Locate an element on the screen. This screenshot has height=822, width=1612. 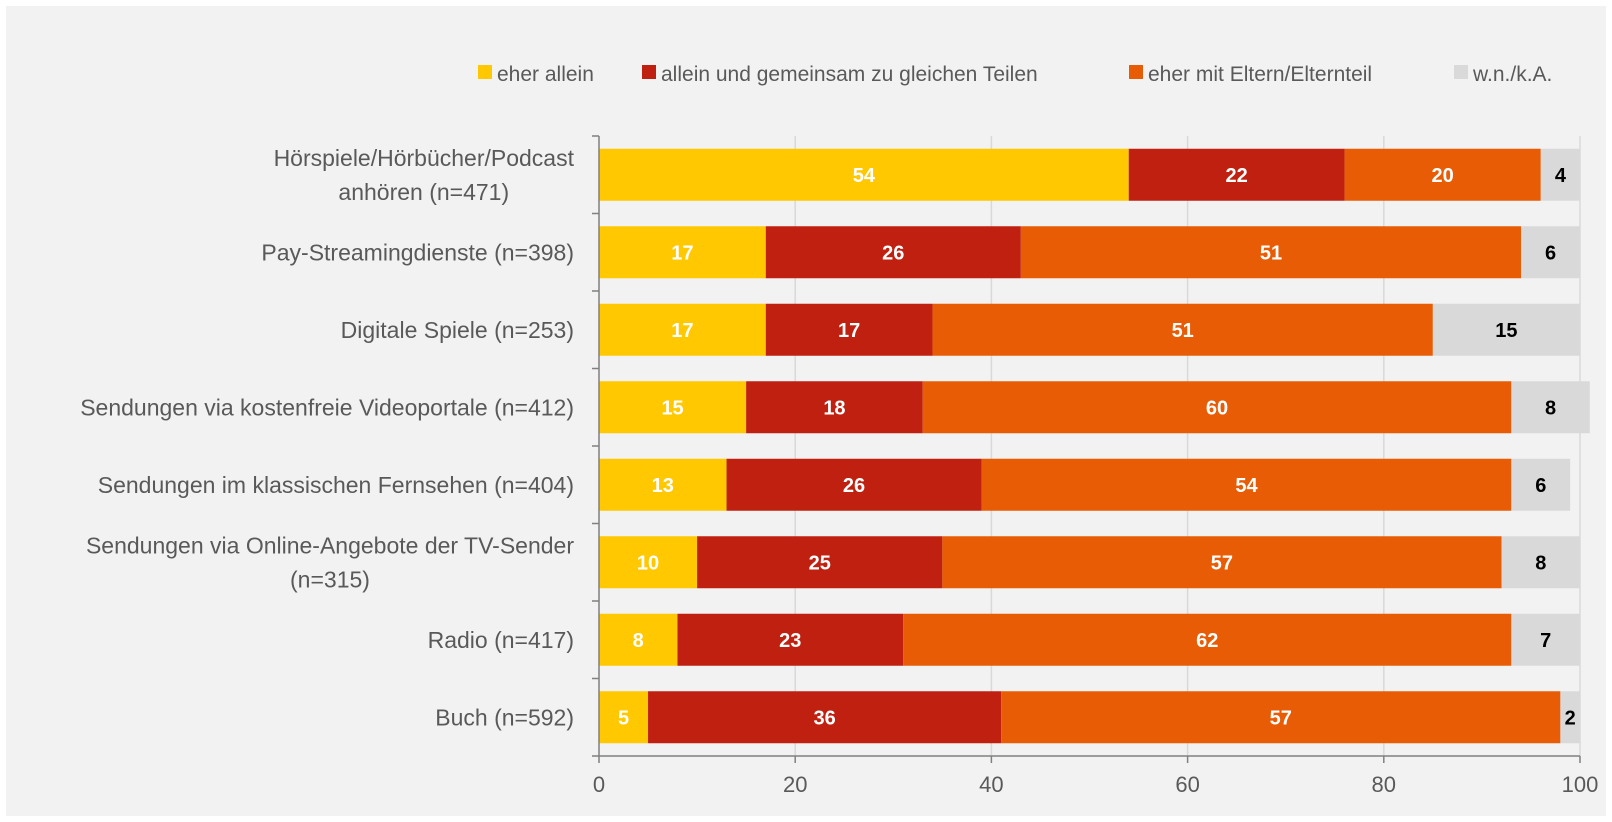
x-tick-label-100: 100 is located at coordinates (1580, 784).